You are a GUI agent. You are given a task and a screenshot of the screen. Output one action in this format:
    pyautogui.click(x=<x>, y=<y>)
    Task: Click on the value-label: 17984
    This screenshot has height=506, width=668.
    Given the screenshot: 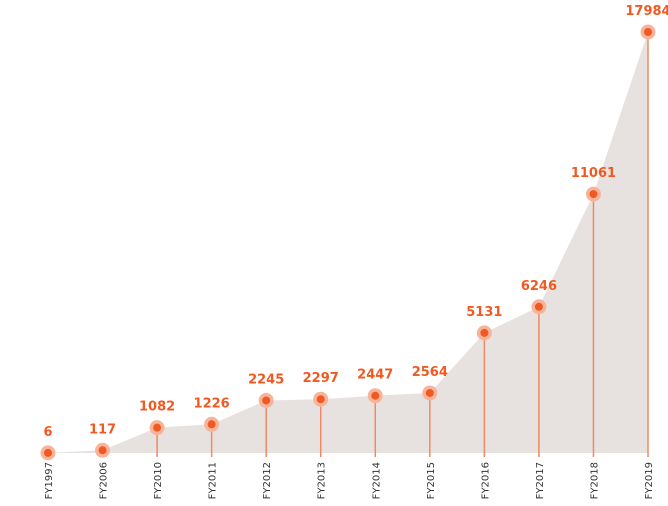 What is the action you would take?
    pyautogui.click(x=646, y=11)
    